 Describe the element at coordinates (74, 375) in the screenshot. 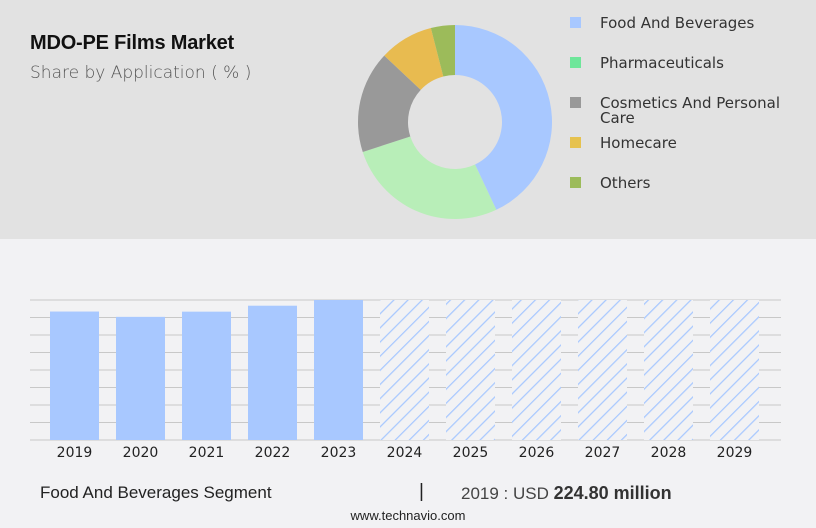

I see `bar-2019` at that location.